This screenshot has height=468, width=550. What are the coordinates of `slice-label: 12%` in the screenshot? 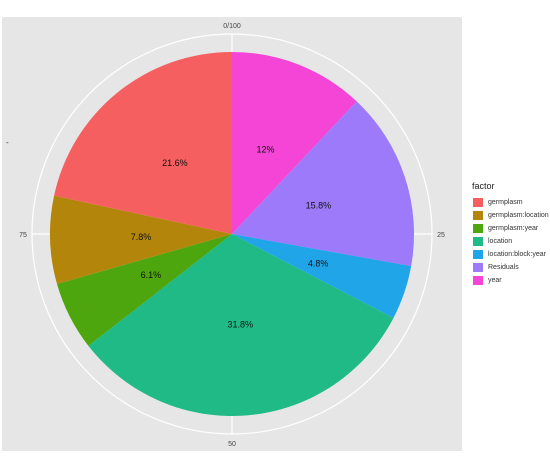 It's located at (266, 149).